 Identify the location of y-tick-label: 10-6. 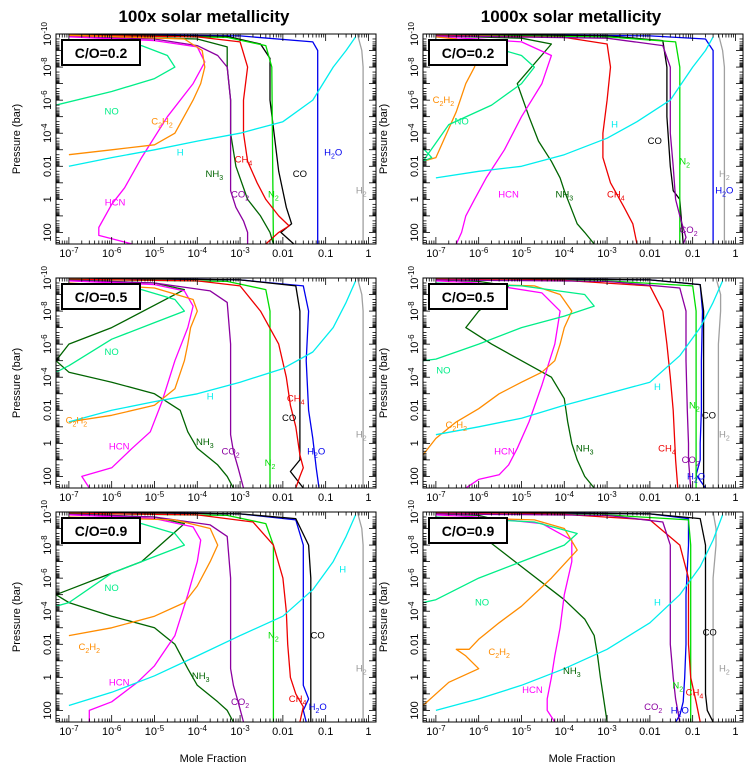
(414, 344).